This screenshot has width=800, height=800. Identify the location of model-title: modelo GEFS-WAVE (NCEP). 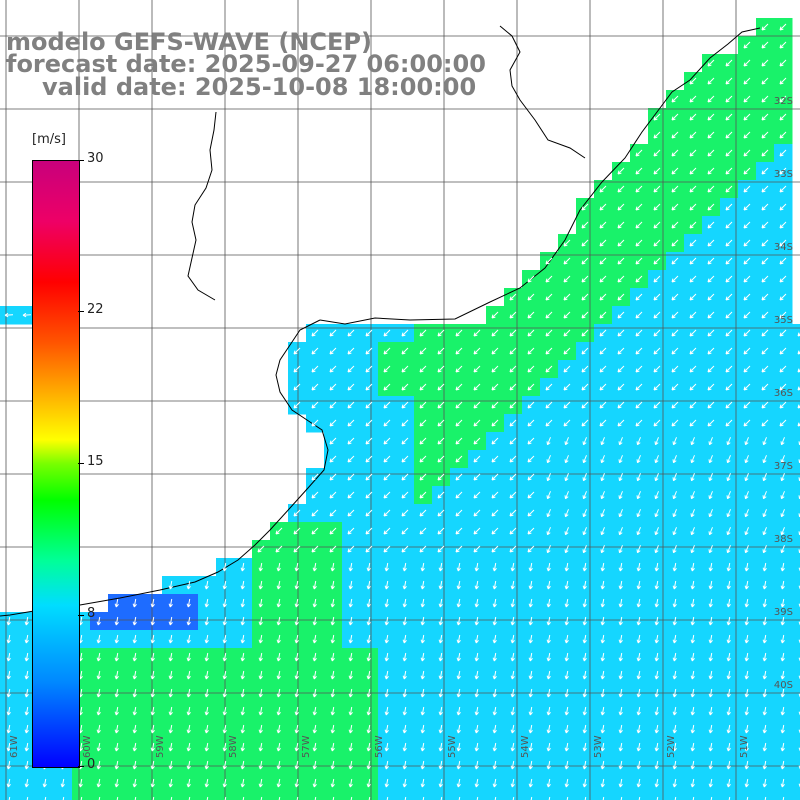
(189, 42).